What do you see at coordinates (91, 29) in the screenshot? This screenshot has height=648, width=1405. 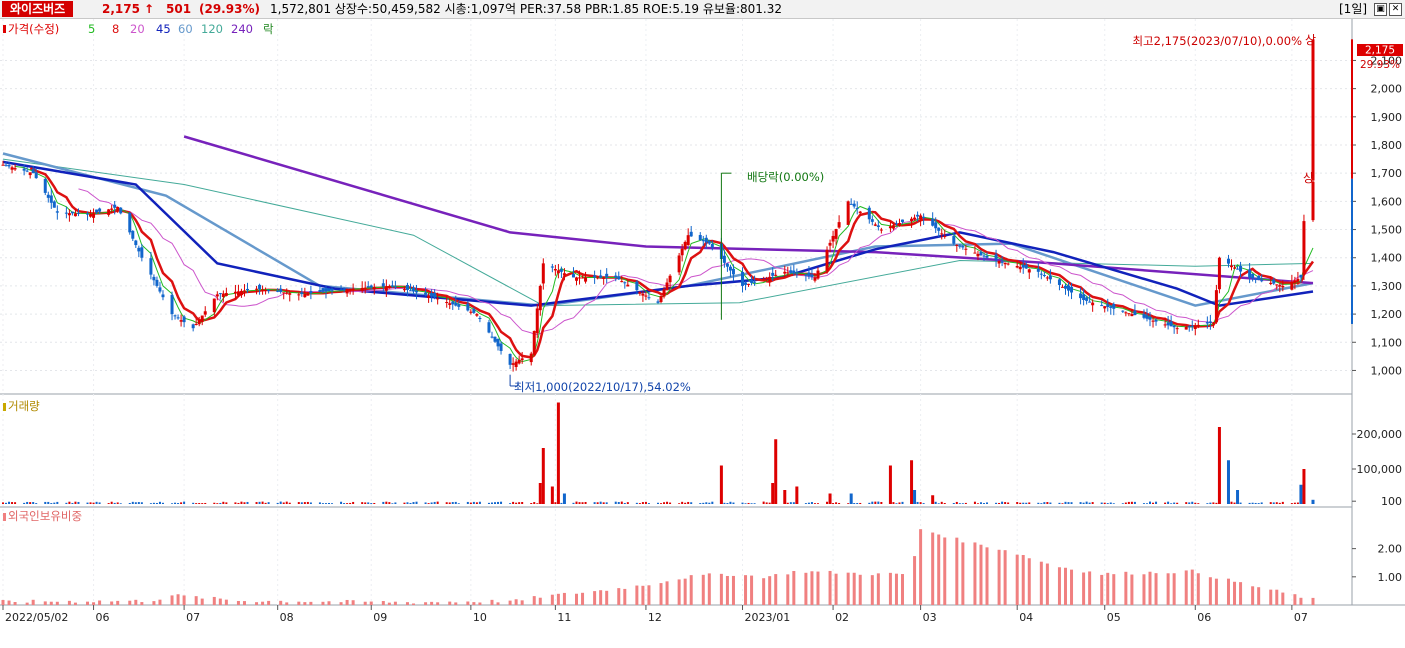 I see `legend-ma5: 5` at bounding box center [91, 29].